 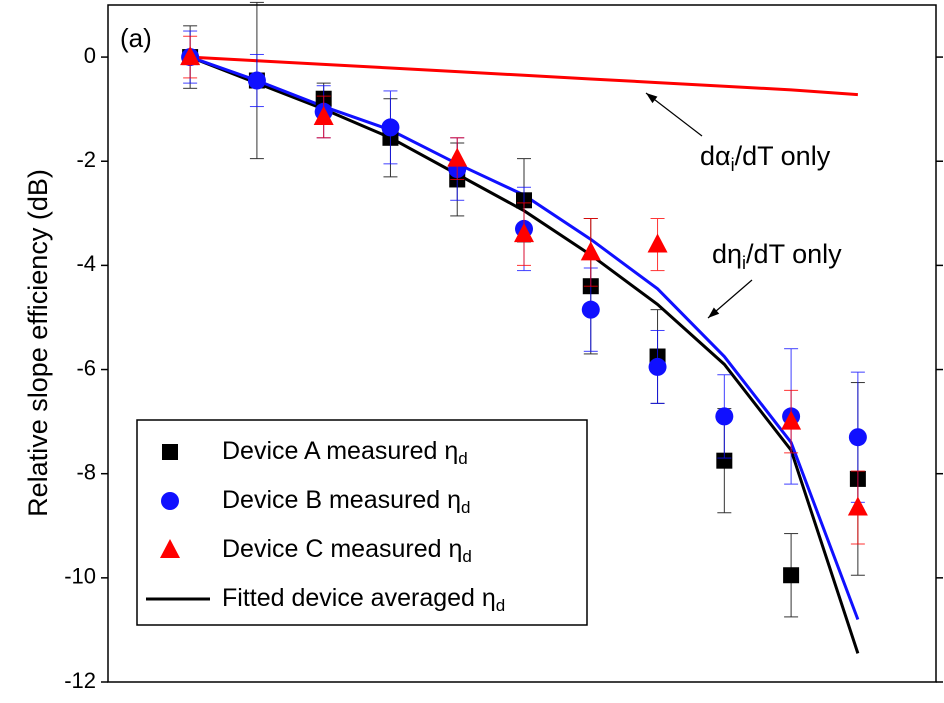 I want to click on y-tick-label: -2, so click(x=86, y=159).